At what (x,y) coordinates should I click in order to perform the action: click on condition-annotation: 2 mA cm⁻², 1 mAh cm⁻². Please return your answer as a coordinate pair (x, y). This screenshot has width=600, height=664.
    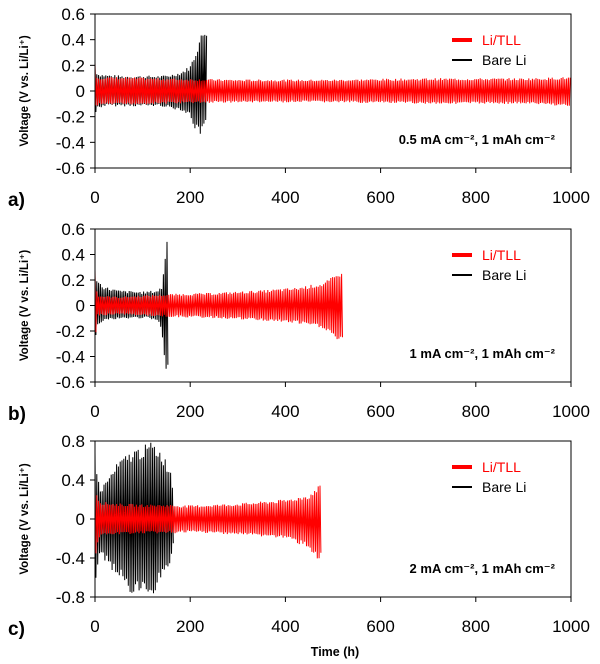
    Looking at the image, I should click on (483, 568).